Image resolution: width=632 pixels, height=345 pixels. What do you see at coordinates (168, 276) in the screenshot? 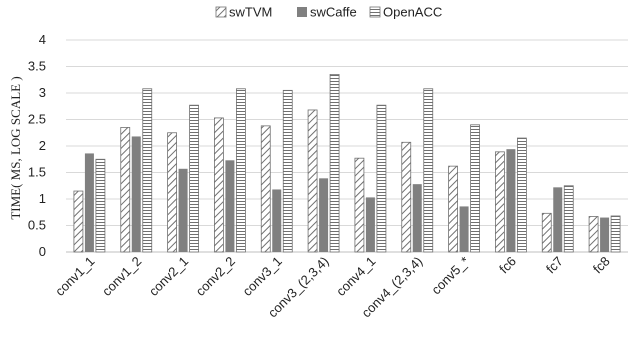
I see `x-tick-label: conv2_1` at bounding box center [168, 276].